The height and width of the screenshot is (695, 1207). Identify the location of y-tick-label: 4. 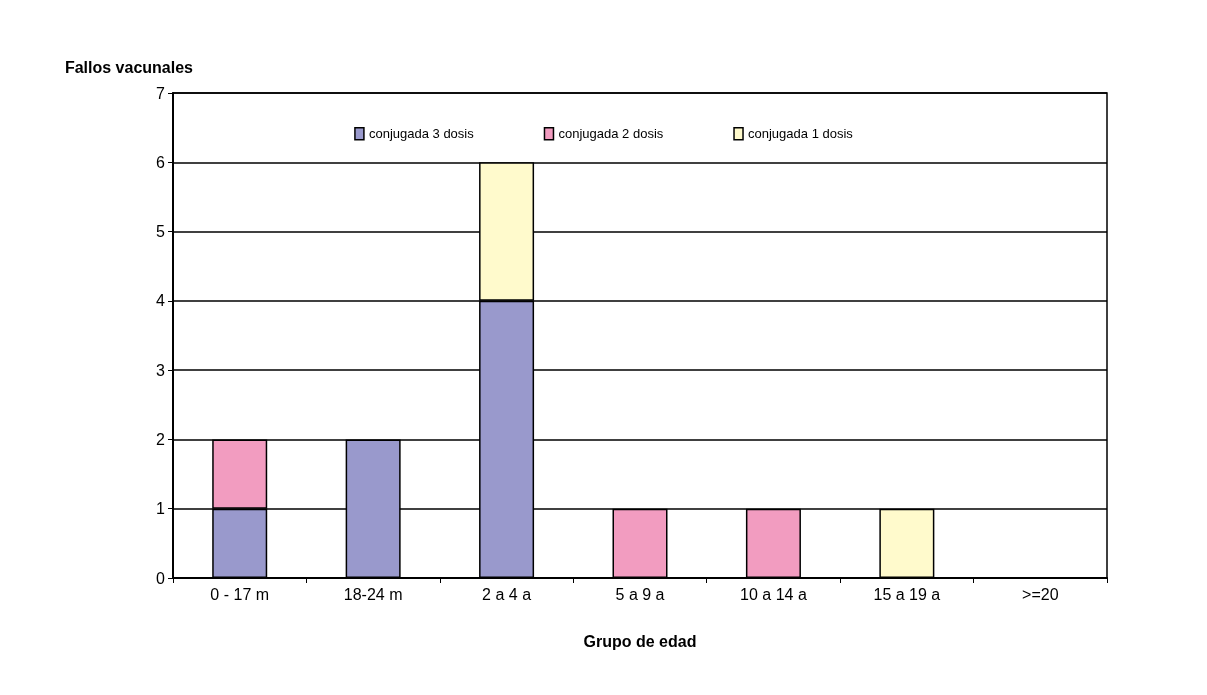
(161, 301).